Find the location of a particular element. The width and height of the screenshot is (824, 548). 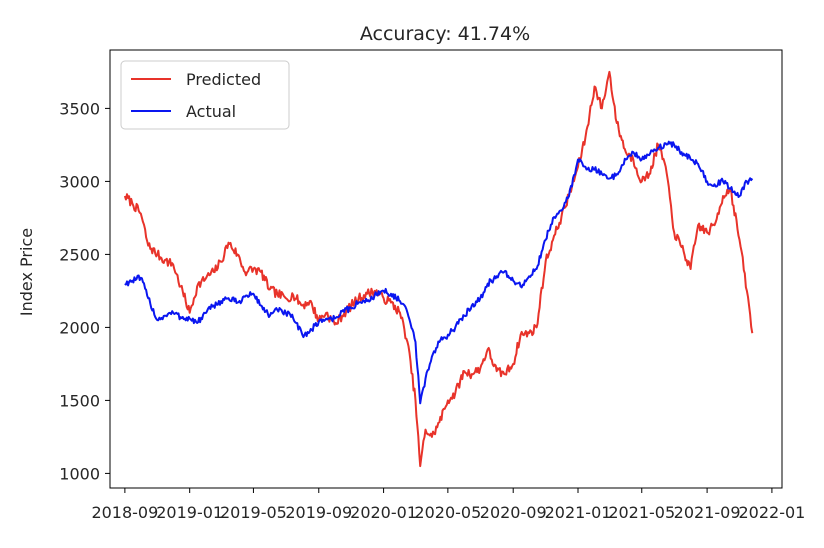

x-tick-label: 2019-01 is located at coordinates (189, 512).